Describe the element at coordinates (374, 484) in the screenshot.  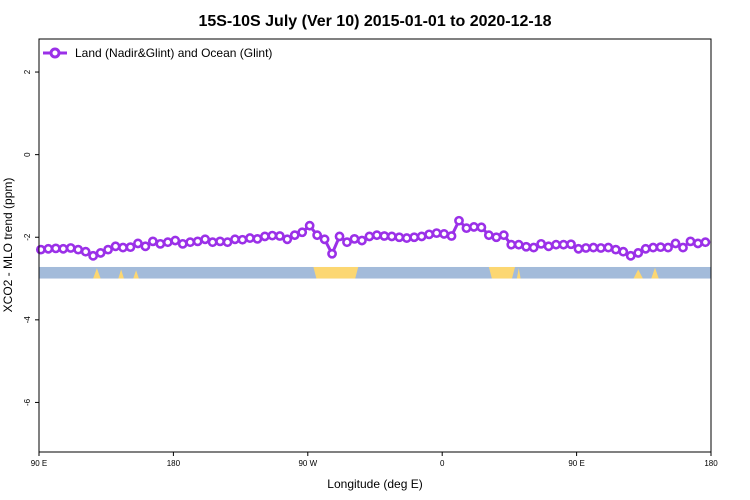
I see `x-axis-label: Longitude (deg E)` at that location.